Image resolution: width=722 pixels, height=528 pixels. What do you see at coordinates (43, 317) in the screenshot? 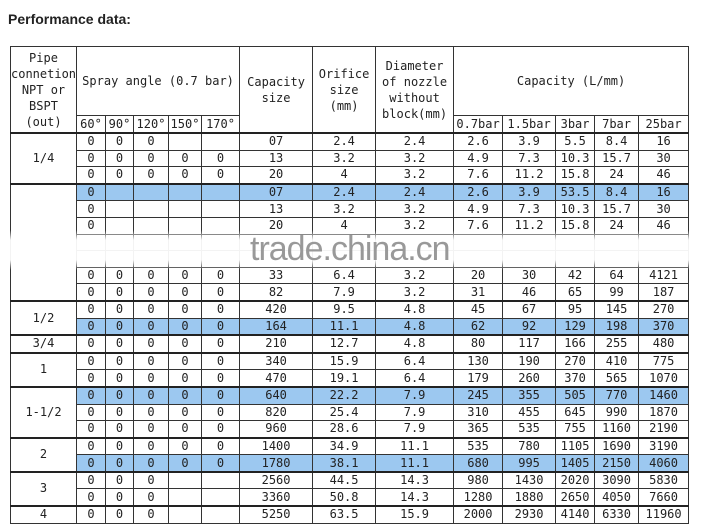
I see `pipe-size-cell: 1/2` at bounding box center [43, 317].